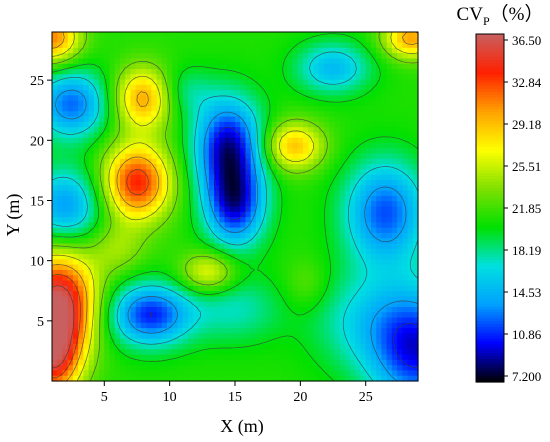  I want to click on colorbar-segment, so click(490, 125).